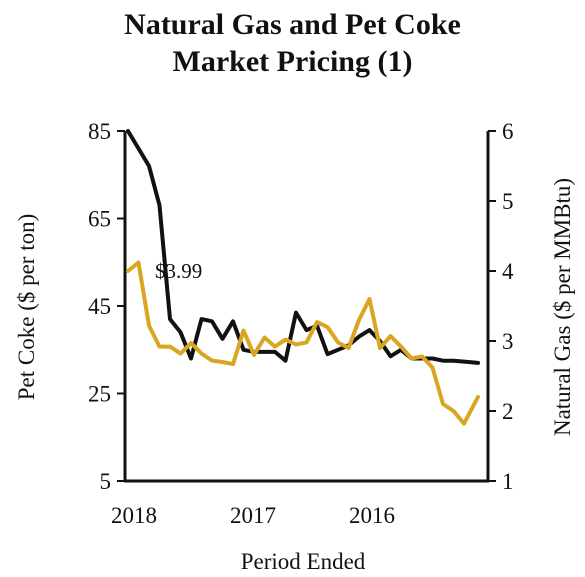 The width and height of the screenshot is (585, 577). What do you see at coordinates (303, 561) in the screenshot?
I see `x-axis-label: Period Ended` at bounding box center [303, 561].